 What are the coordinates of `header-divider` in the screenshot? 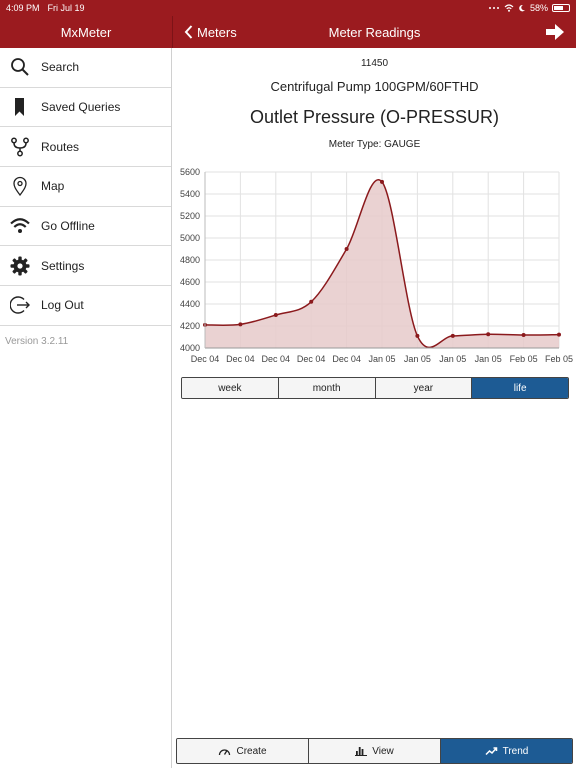 It's located at (172, 32).